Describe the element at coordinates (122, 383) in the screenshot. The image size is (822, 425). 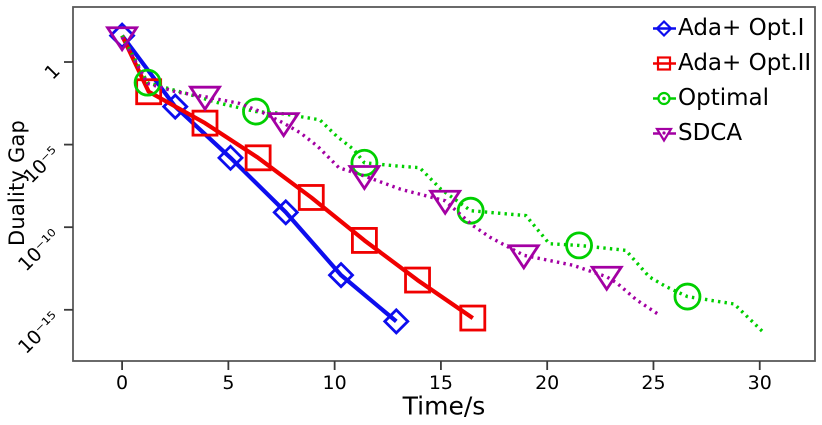
I see `x-tick-label: 0` at that location.